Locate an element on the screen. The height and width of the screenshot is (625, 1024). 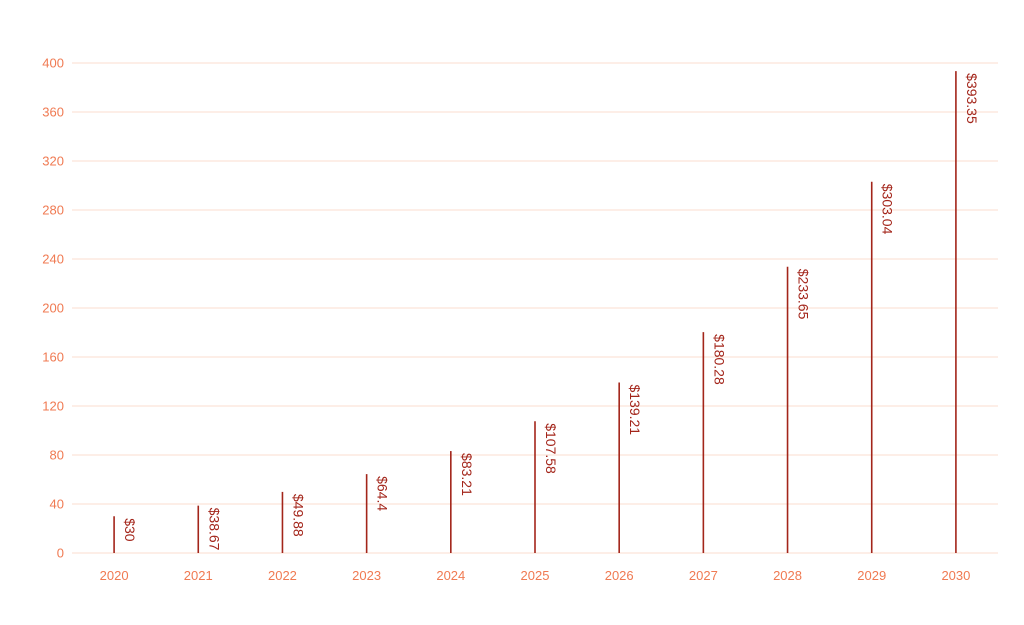
x-tick-label: 2020 is located at coordinates (114, 575).